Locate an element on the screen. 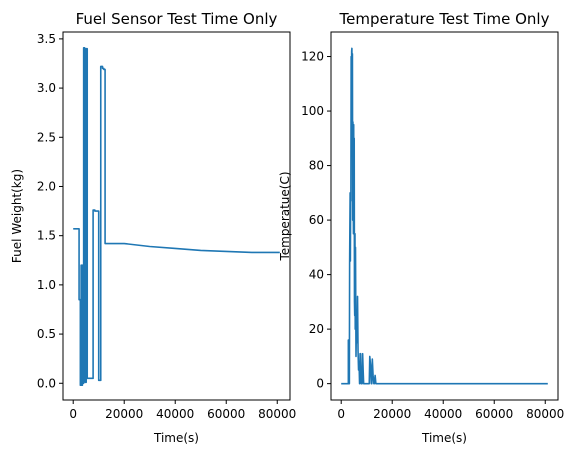 The image size is (575, 455). y-tick-label: 80 is located at coordinates (316, 166).